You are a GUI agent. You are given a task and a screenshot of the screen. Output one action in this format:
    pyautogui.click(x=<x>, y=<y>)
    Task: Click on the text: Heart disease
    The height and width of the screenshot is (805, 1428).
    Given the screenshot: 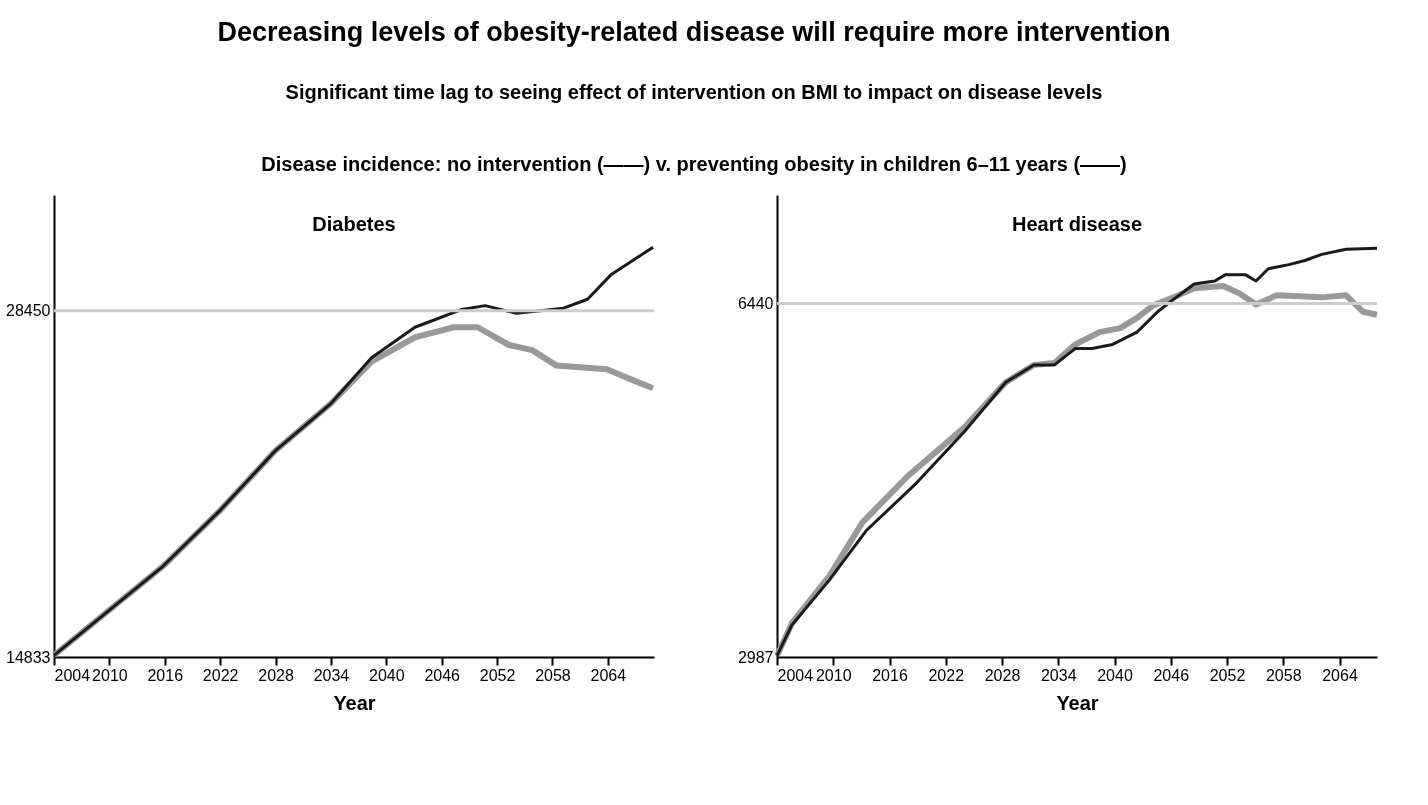 What is the action you would take?
    pyautogui.click(x=1077, y=224)
    